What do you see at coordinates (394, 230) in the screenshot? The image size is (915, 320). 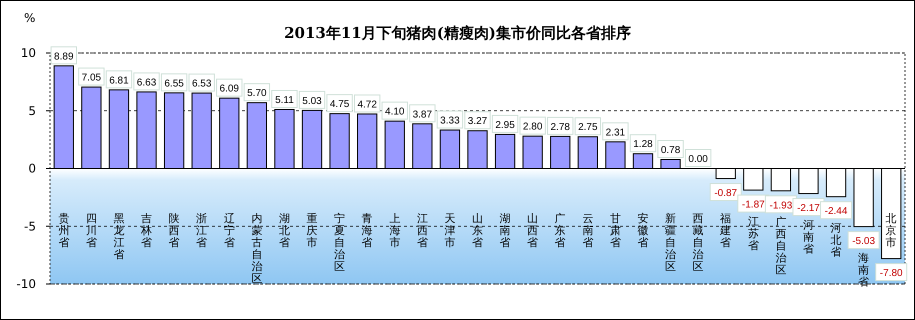 I see `x-tick-label: 上海市` at bounding box center [394, 230].